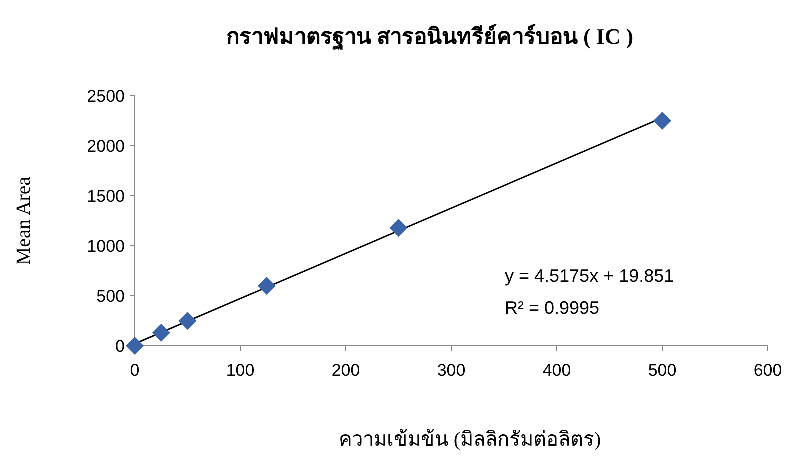  Describe the element at coordinates (240, 370) in the screenshot. I see `x-tick-label: 100` at that location.